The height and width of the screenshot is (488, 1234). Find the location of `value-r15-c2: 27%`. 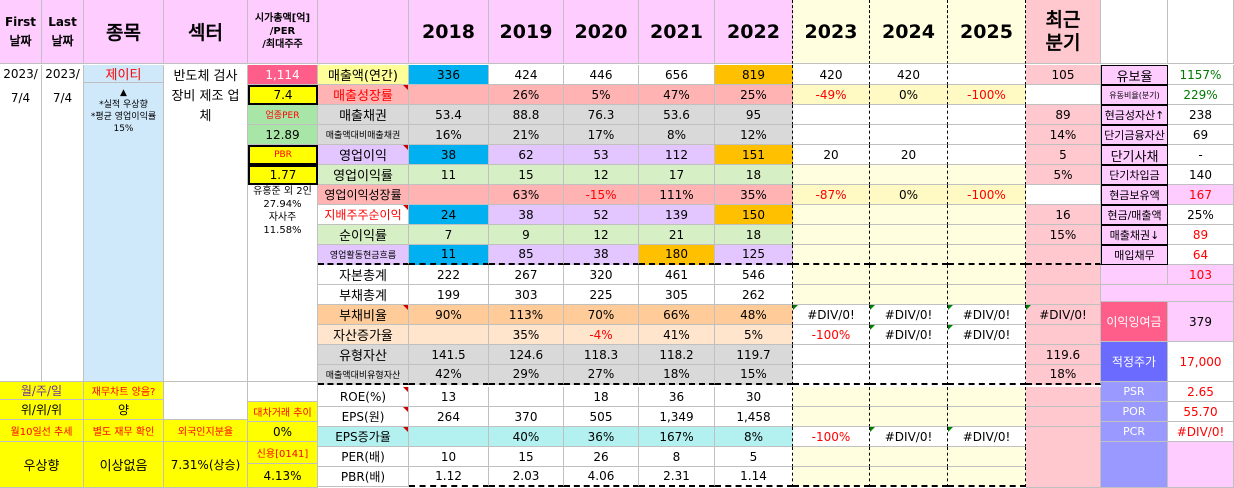

value-r15-c2: 27% is located at coordinates (601, 375).